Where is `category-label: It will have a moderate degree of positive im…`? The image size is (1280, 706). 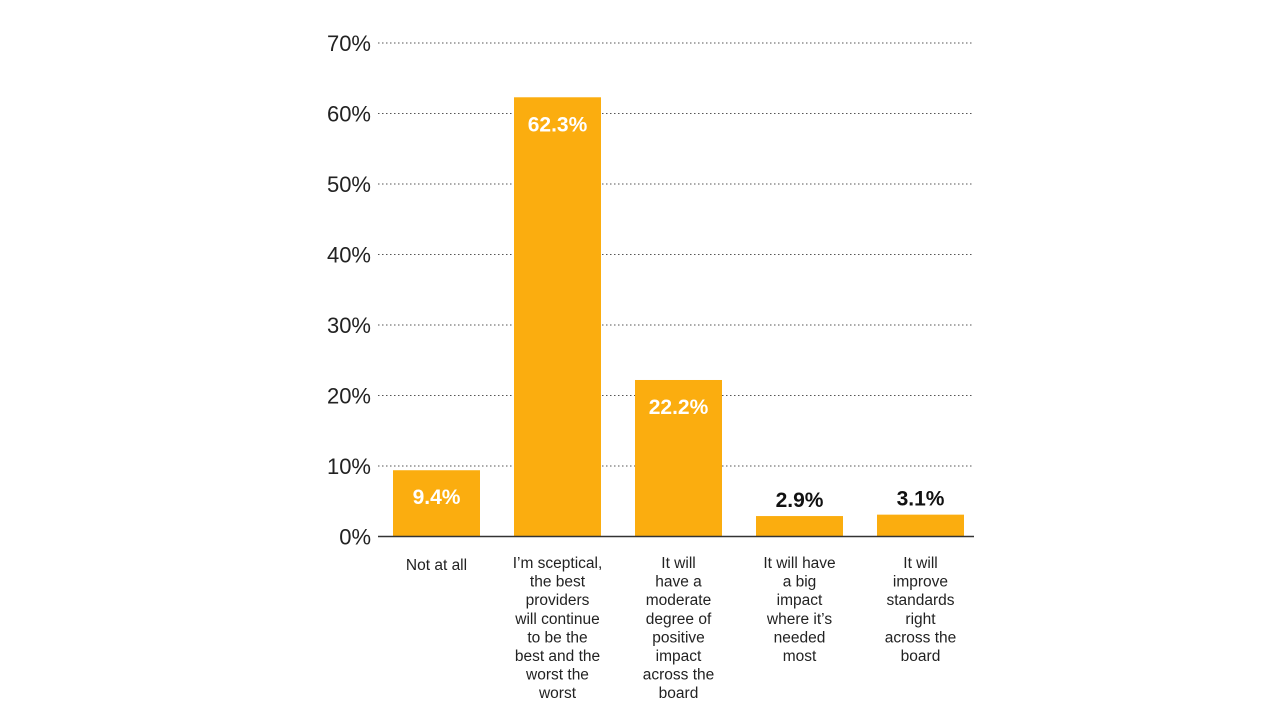
category-label: It will have a moderate degree of positive im… is located at coordinates (679, 628).